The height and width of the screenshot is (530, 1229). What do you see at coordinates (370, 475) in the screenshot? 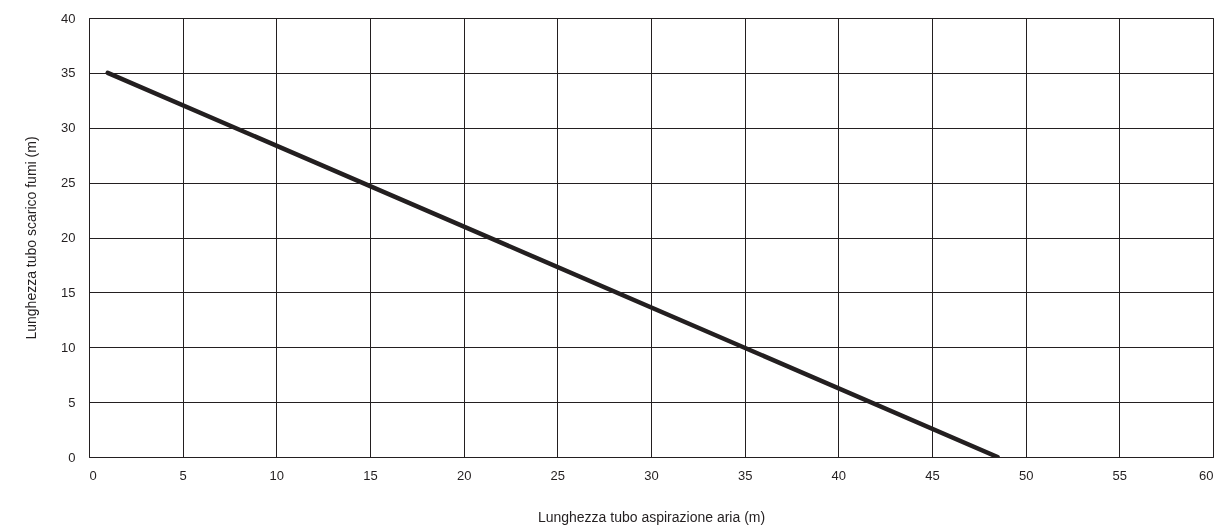
I see `x-tick-label: 15` at bounding box center [370, 475].